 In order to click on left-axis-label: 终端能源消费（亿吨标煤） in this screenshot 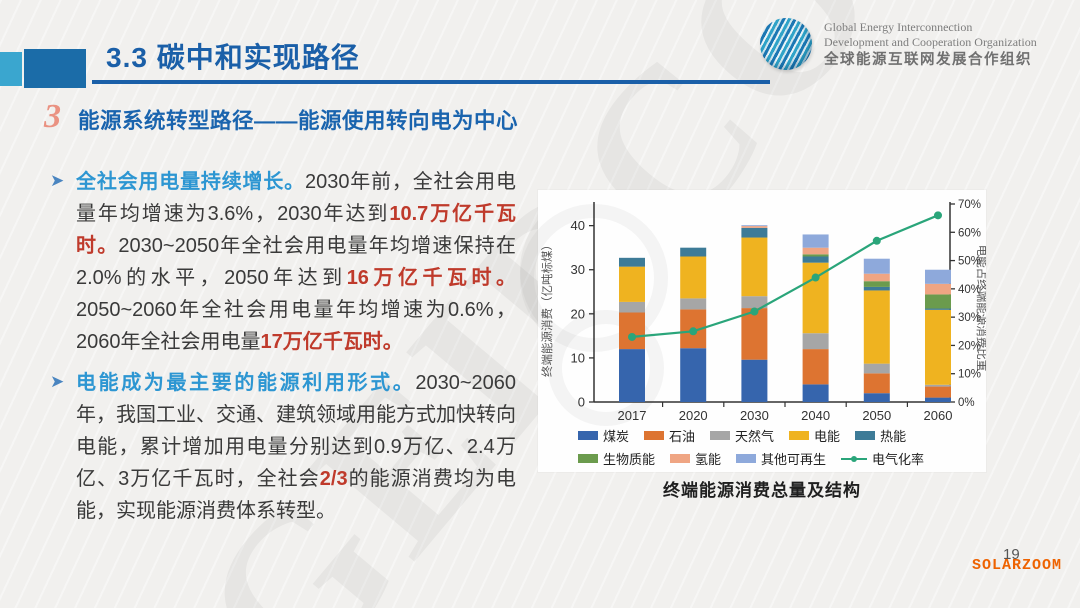, I will do `click(547, 308)`.